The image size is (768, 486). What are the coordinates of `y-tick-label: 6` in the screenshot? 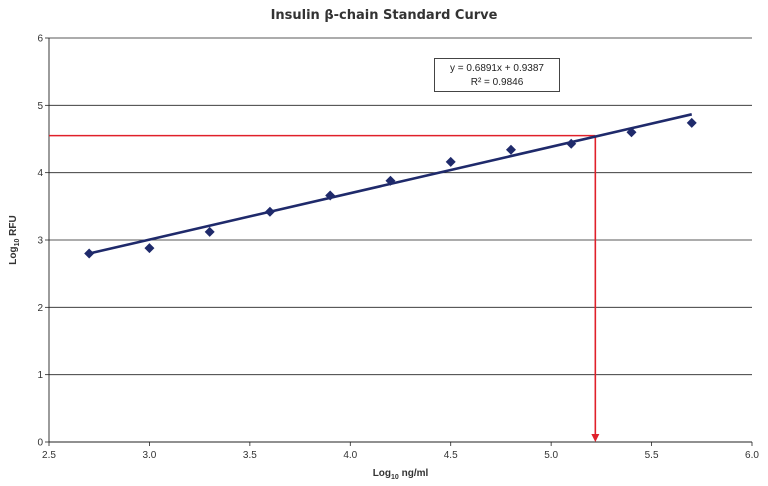 It's located at (40, 39).